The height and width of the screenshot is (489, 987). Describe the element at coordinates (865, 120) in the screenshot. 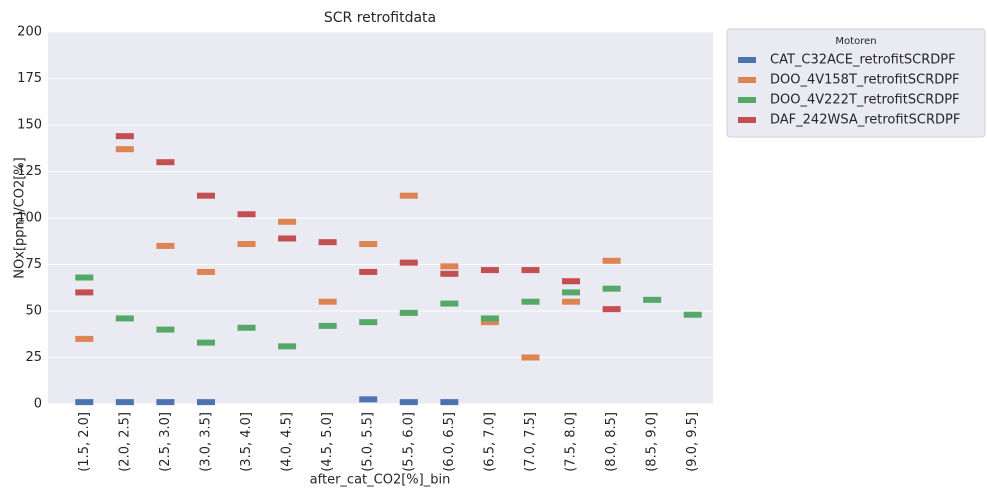

I see `legend-label: DAF_242WSA_retrofitSCRDPF` at that location.